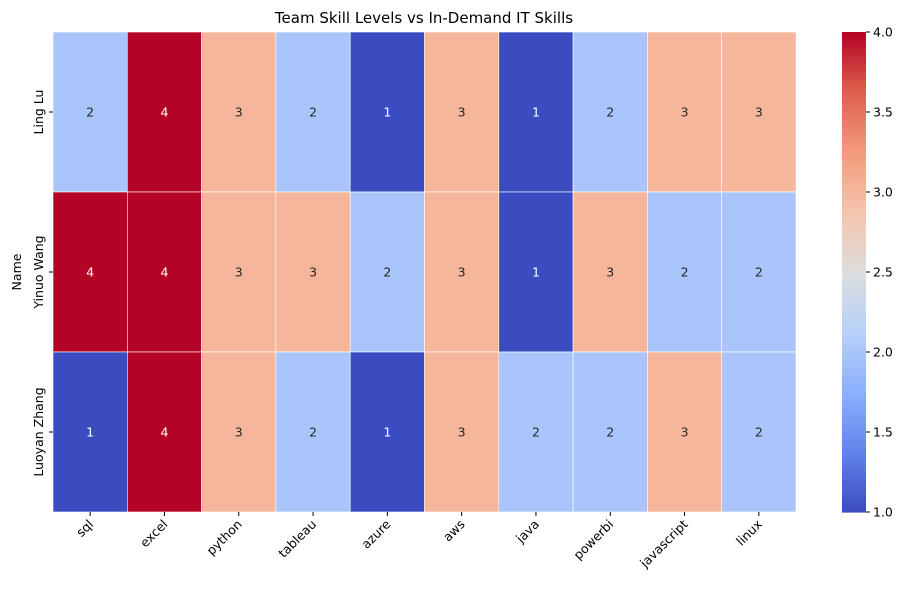 The image size is (906, 590). What do you see at coordinates (224, 538) in the screenshot?
I see `x-tick-label: python` at bounding box center [224, 538].